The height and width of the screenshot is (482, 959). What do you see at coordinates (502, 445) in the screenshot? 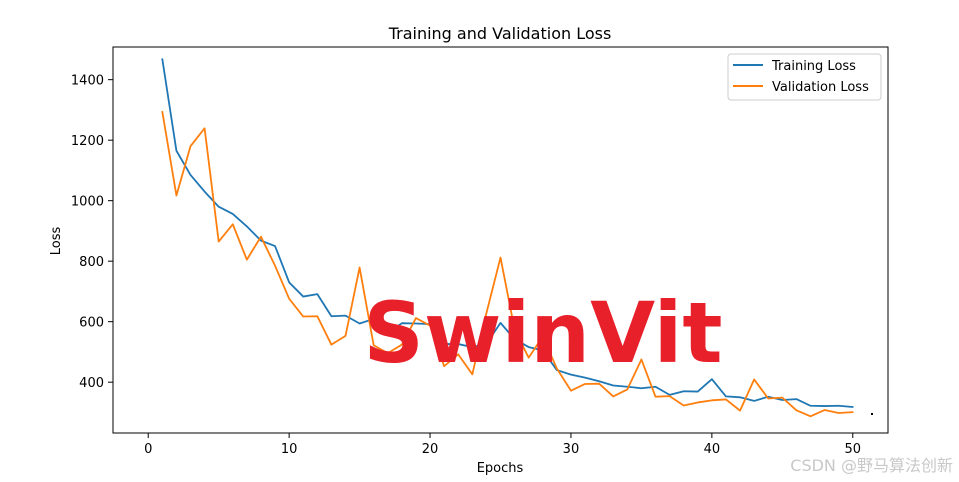
I see `x-axis: 0 10 20 30 40 50` at bounding box center [502, 445].